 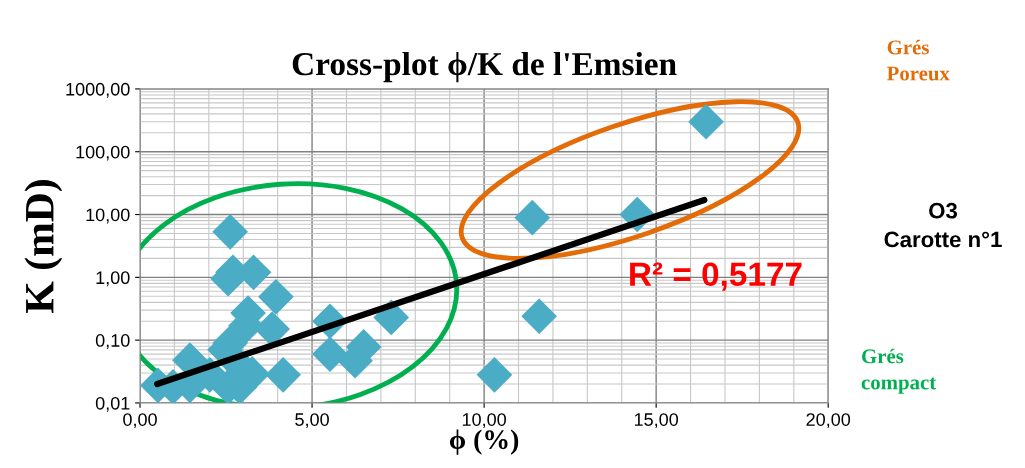 I want to click on y-axis-title: K (mD), so click(x=43, y=246).